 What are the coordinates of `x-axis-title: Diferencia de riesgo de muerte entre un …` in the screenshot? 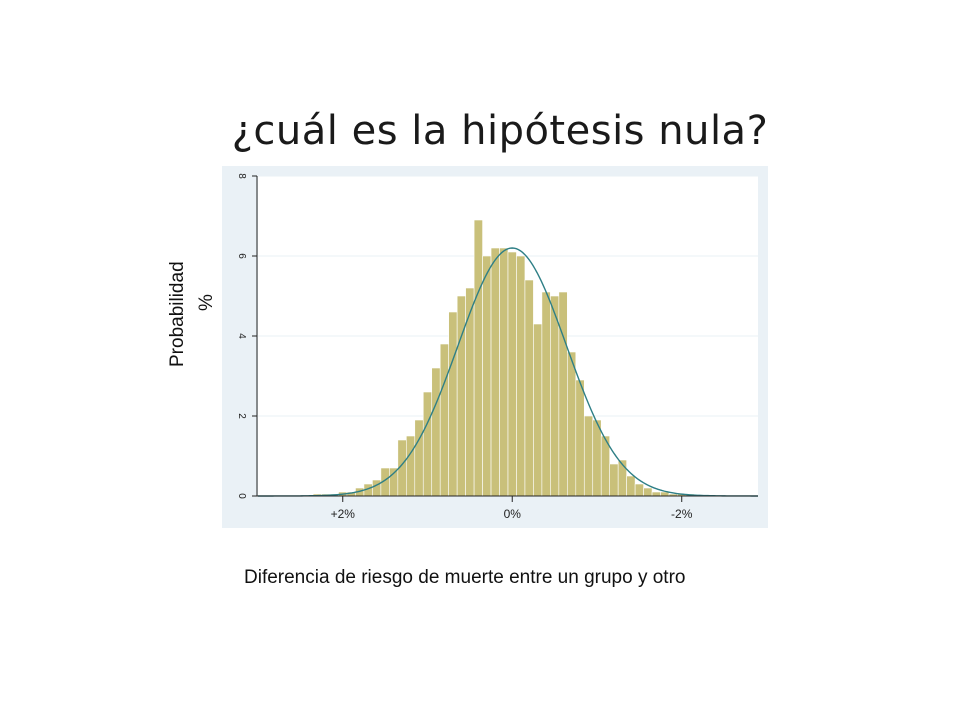 It's located at (465, 577).